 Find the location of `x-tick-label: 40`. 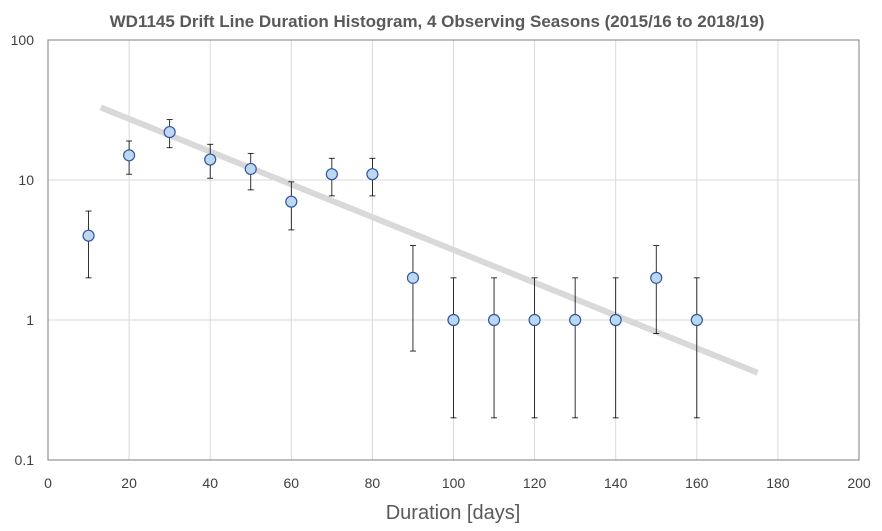

x-tick-label: 40 is located at coordinates (210, 483).